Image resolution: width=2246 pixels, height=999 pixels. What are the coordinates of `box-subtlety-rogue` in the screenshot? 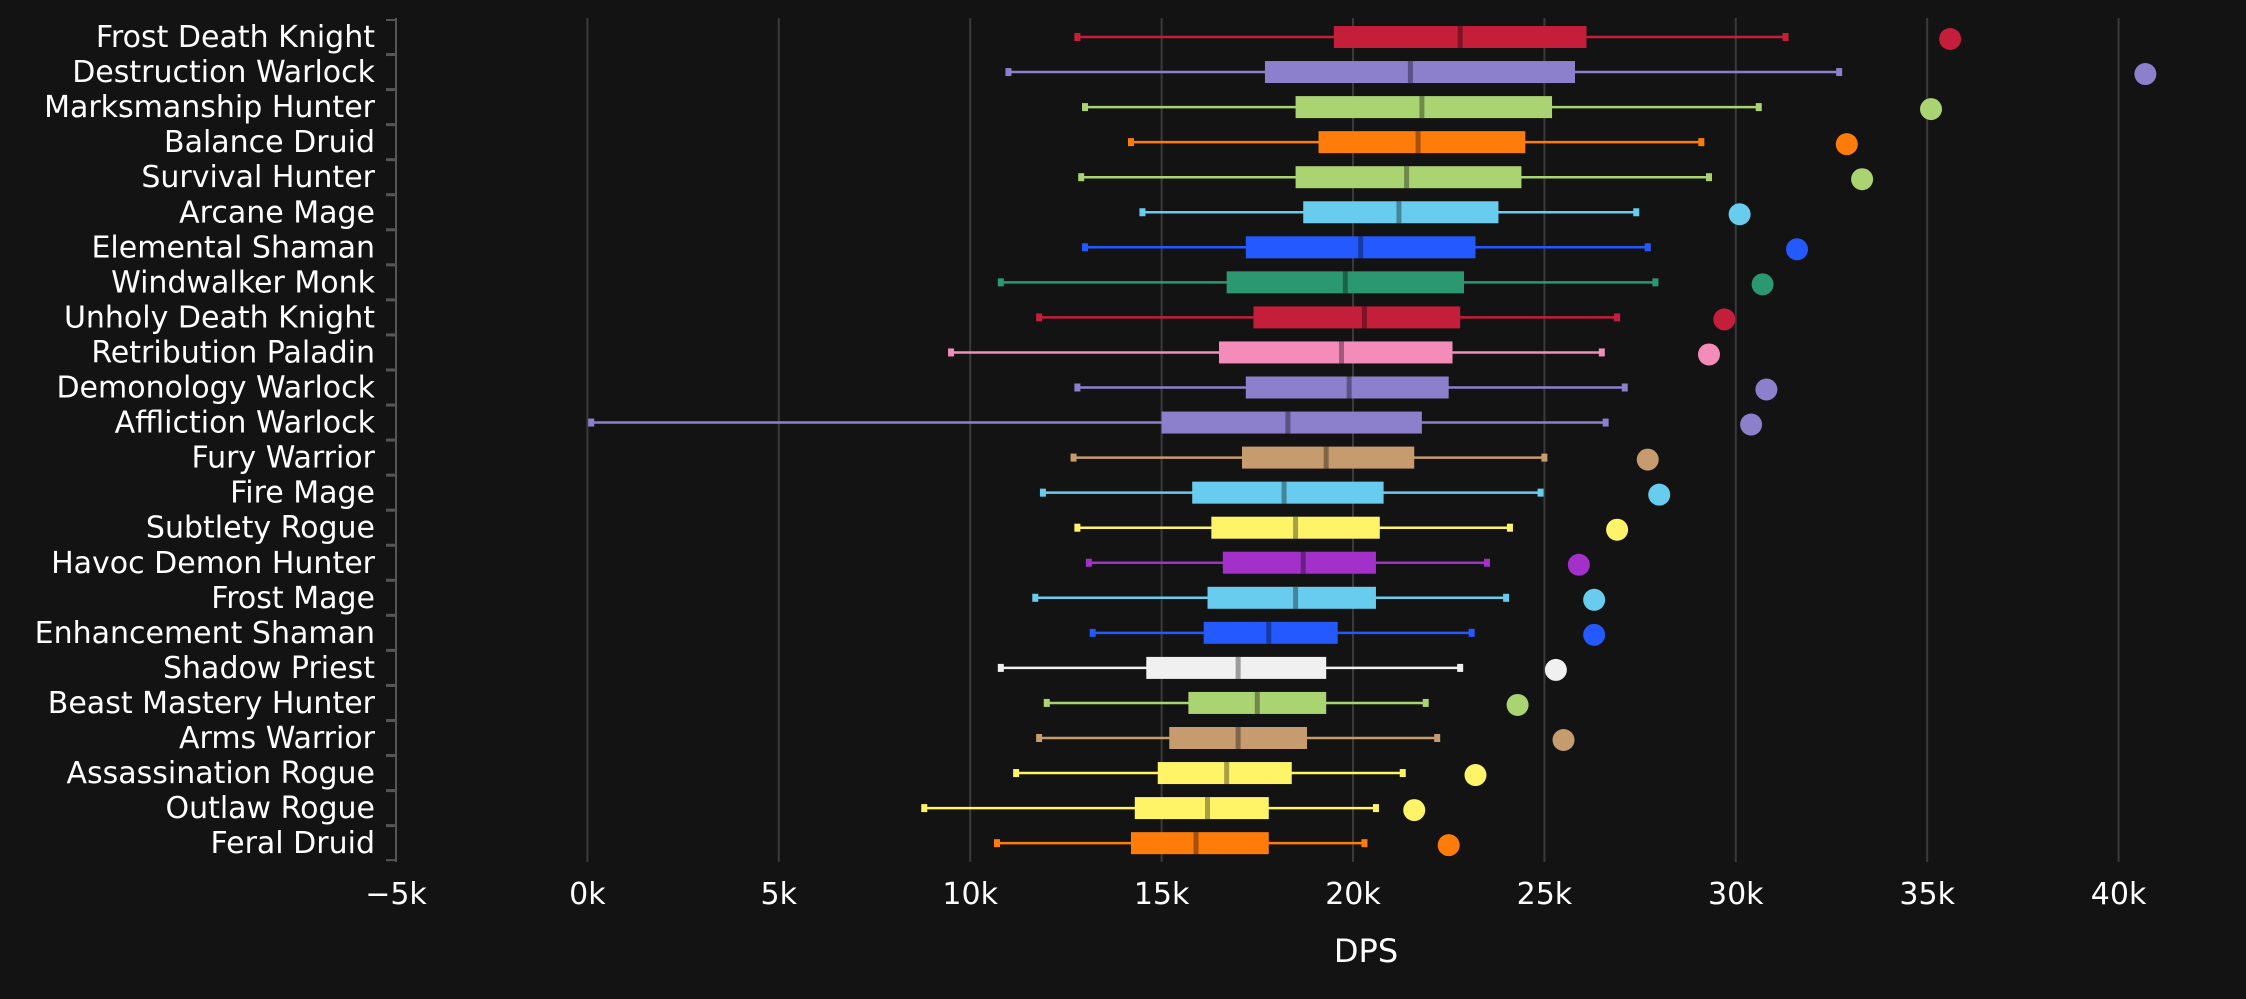 It's located at (1351, 528).